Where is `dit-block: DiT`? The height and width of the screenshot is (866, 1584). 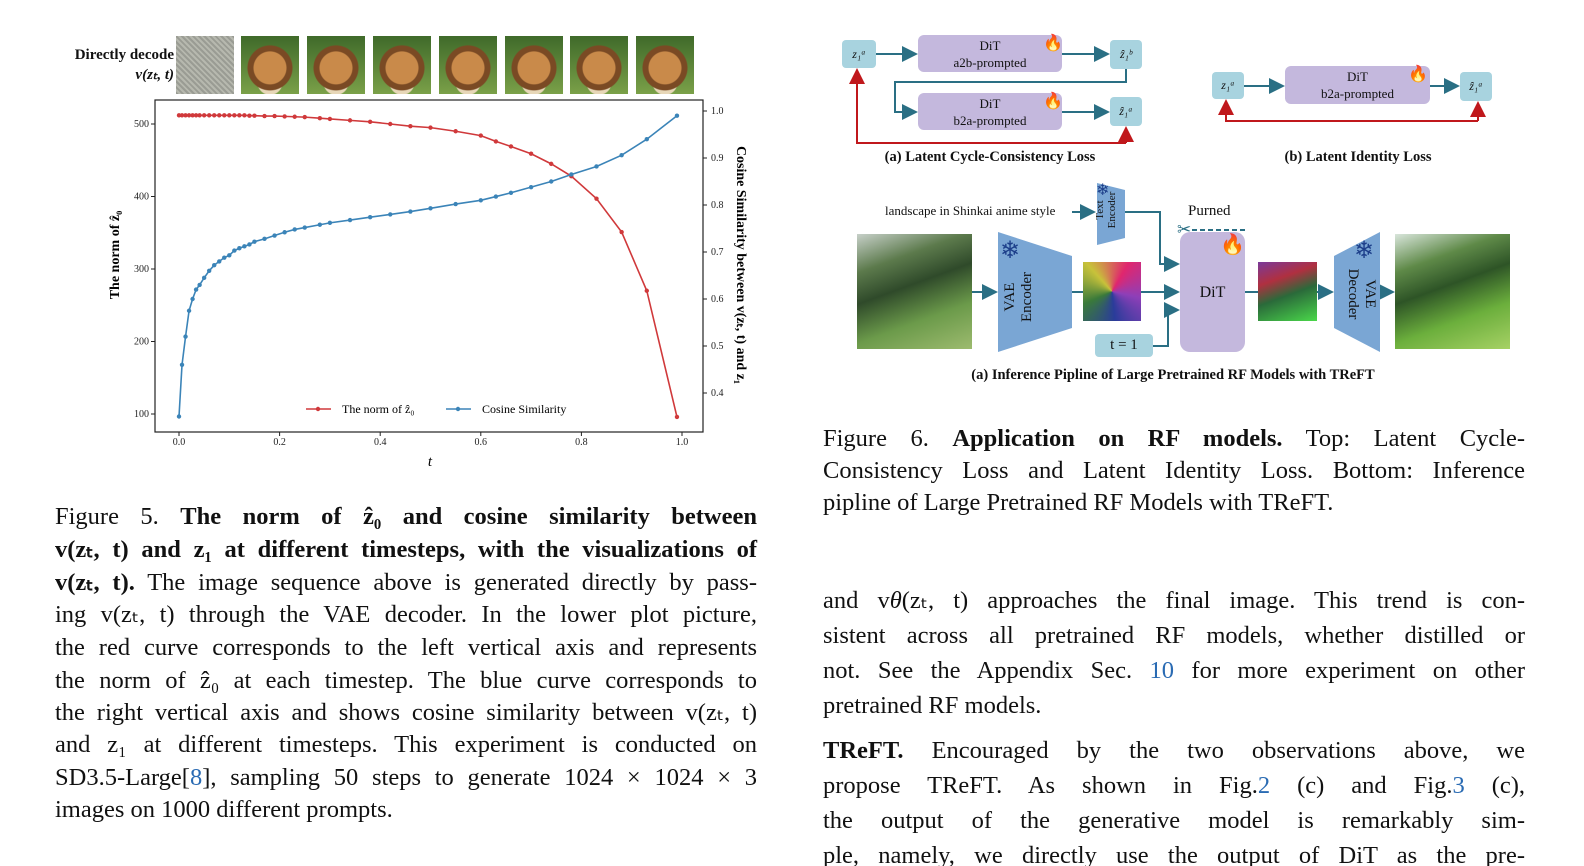
dit-block: DiT is located at coordinates (1212, 292).